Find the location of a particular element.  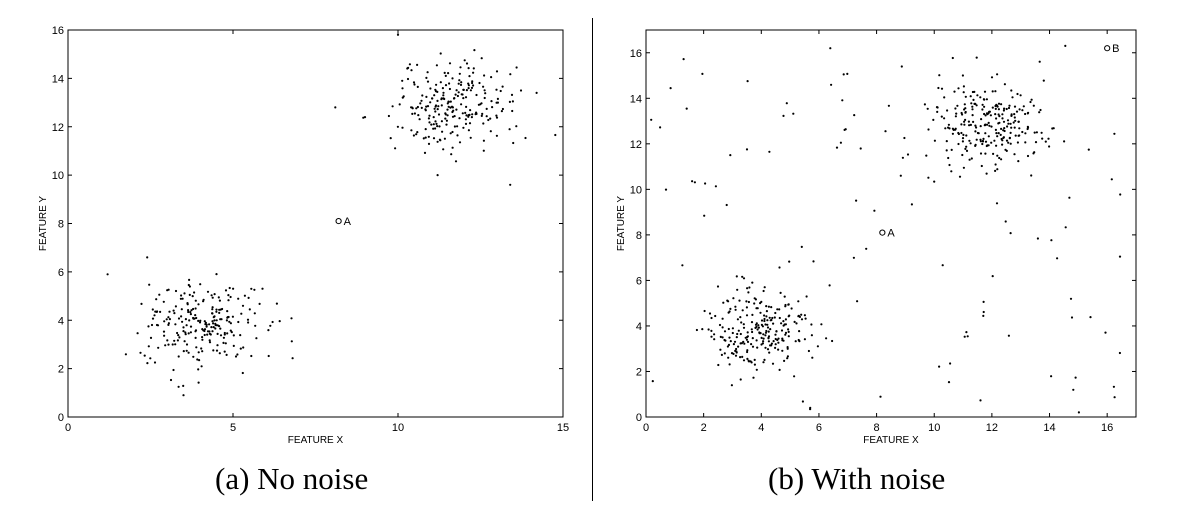

y-tick-label: 2 is located at coordinates (639, 372).